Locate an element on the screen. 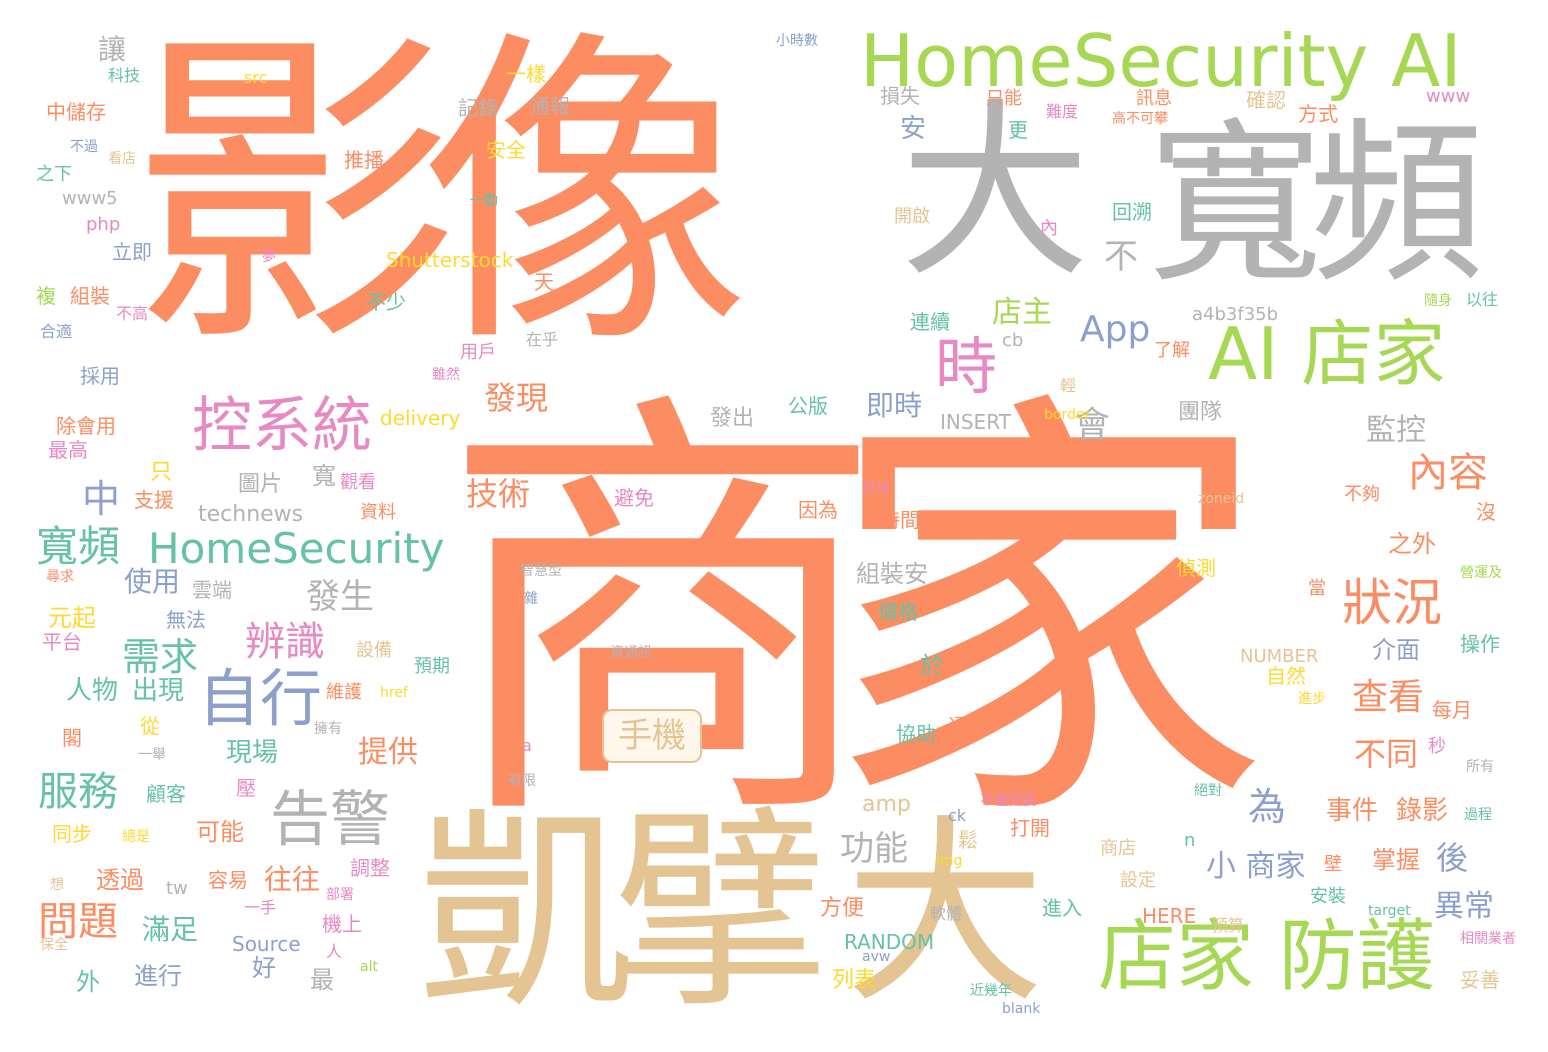 Image resolution: width=1548 pixels, height=1052 pixels. word-ge: 閣 is located at coordinates (72, 738).